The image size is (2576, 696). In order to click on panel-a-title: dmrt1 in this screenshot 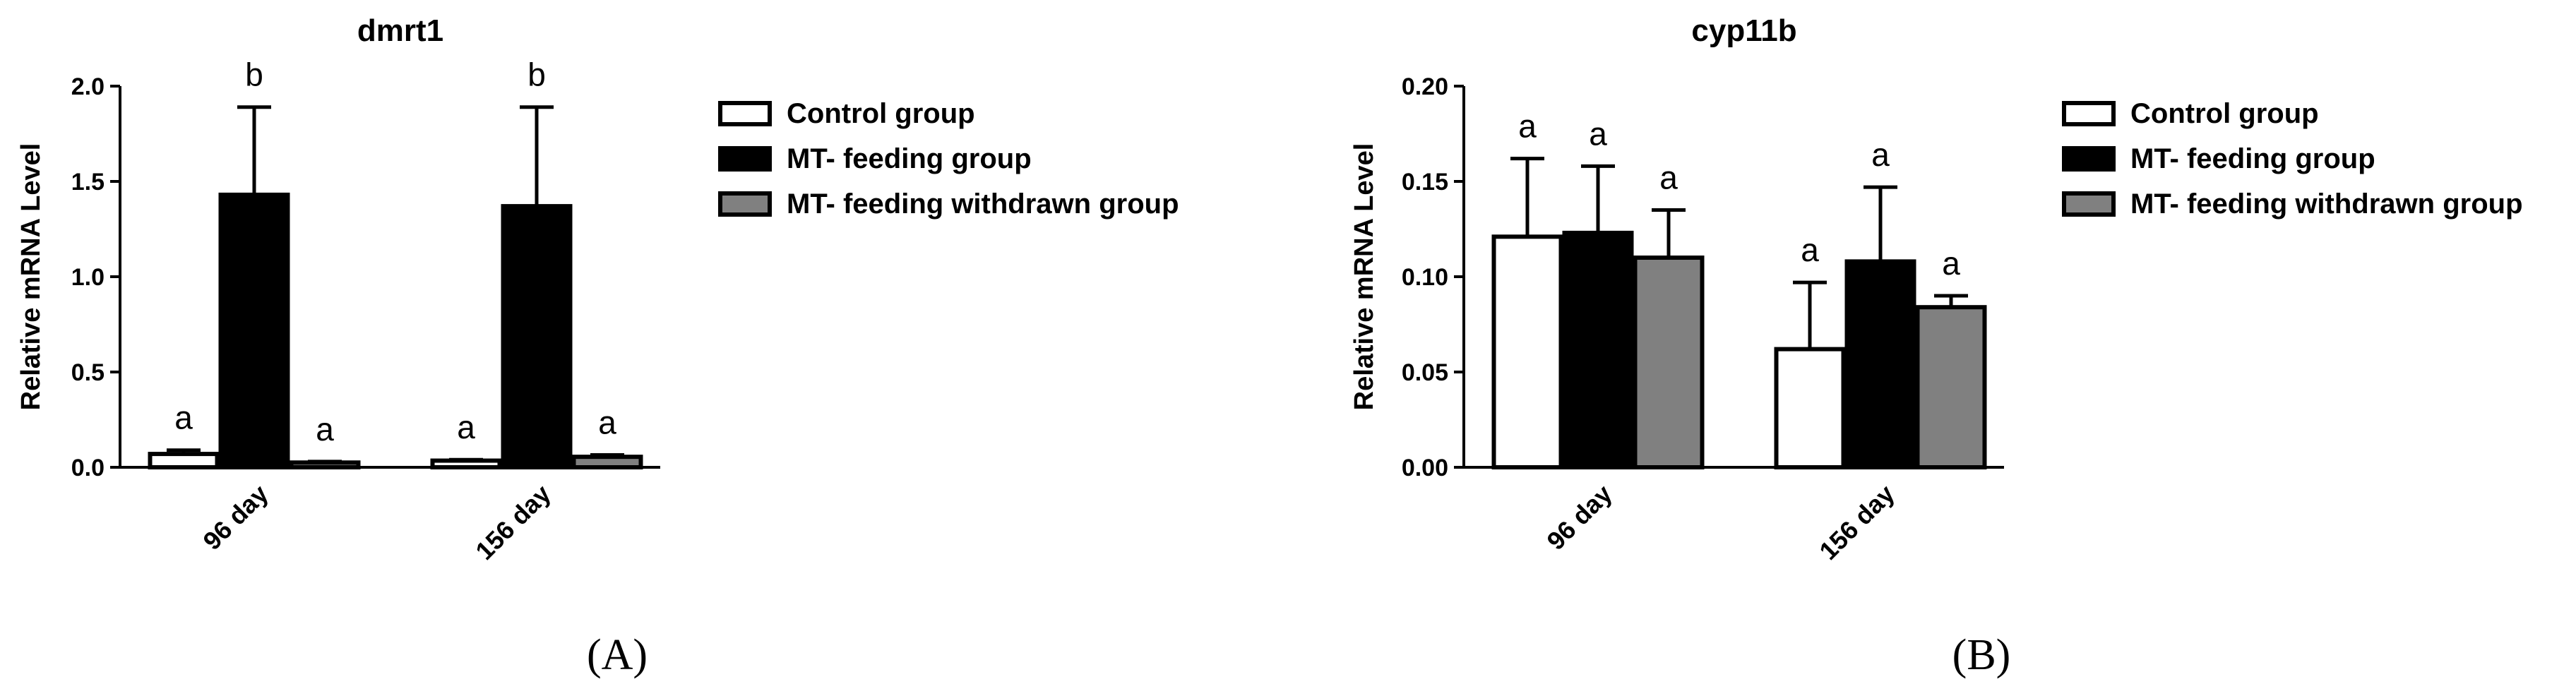, I will do `click(400, 31)`.